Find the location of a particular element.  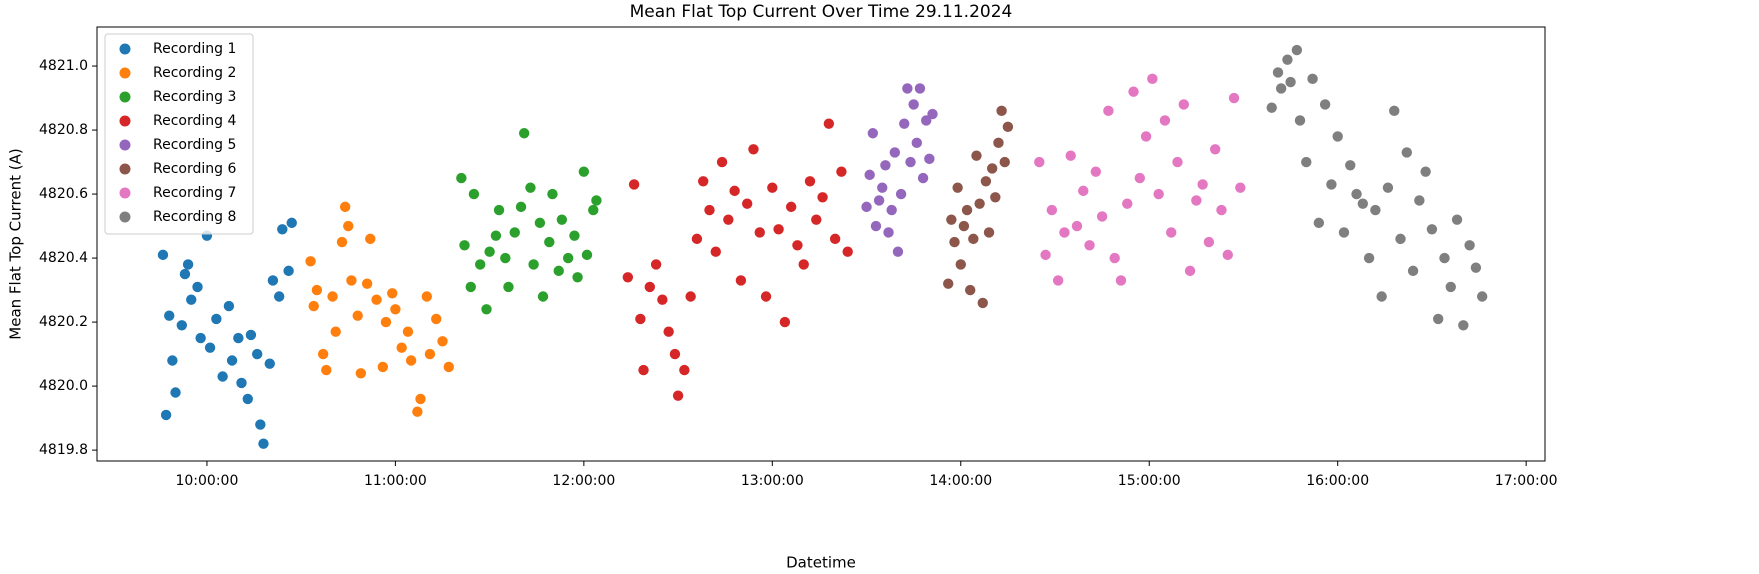

y-tick-label: 4820.2 is located at coordinates (63, 322).